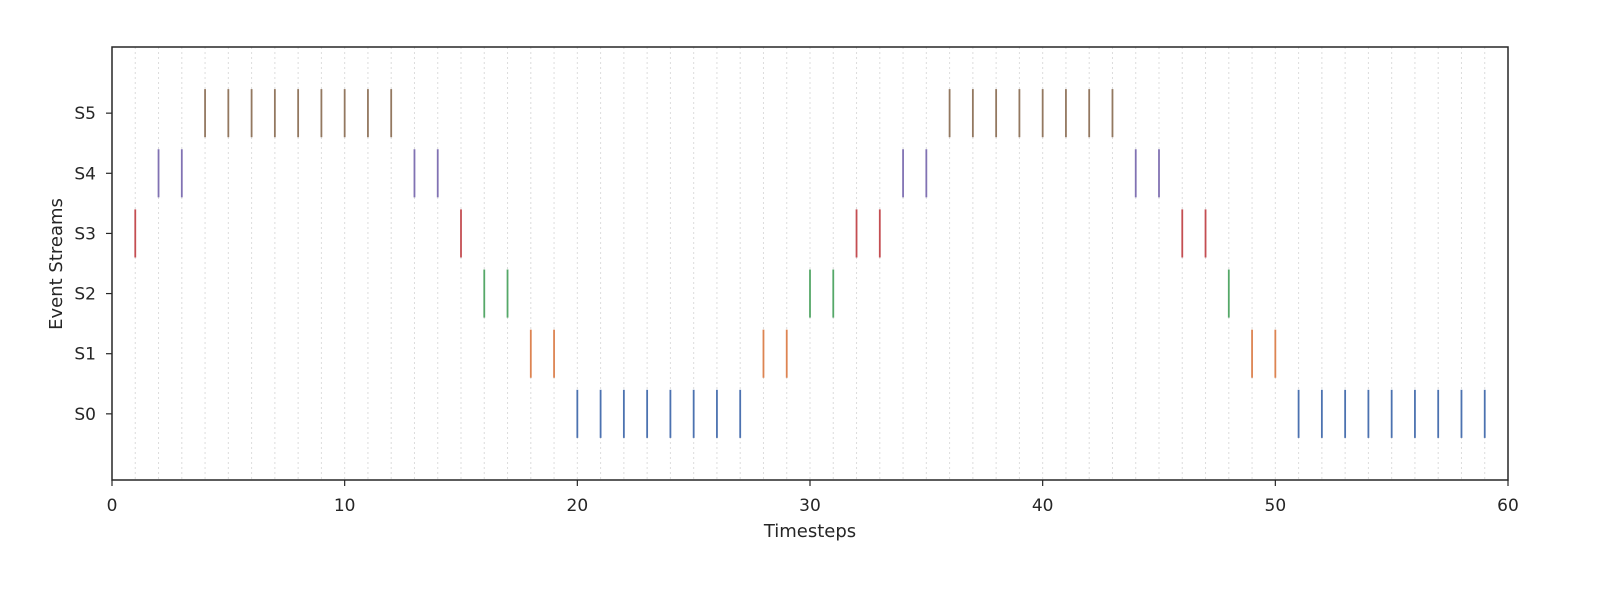 The image size is (1600, 604). What do you see at coordinates (809, 531) in the screenshot?
I see `x-axis-label: Timesteps` at bounding box center [809, 531].